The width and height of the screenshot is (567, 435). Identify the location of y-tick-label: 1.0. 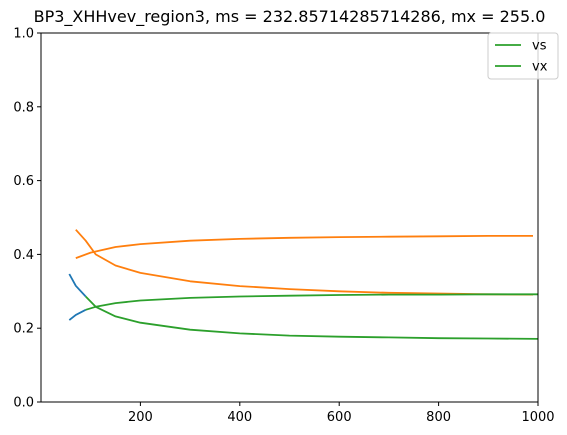
(23, 34).